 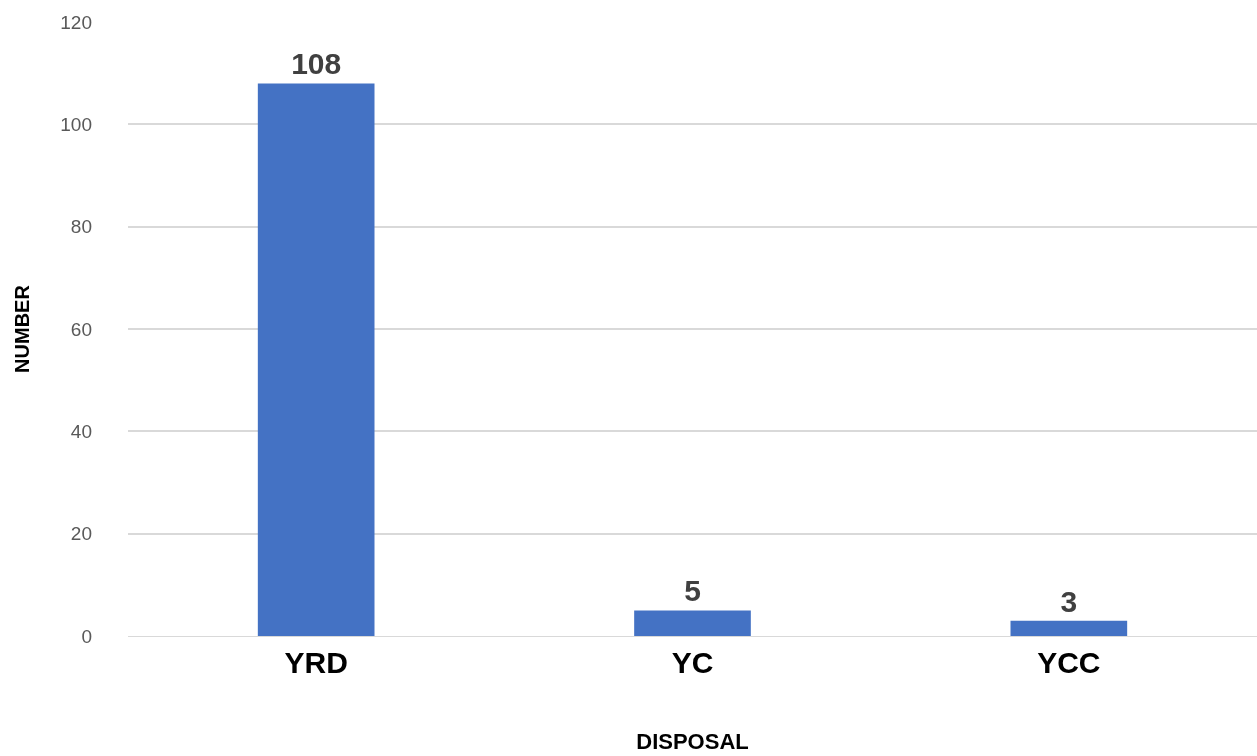 I want to click on y-tick-label: 100, so click(x=76, y=124).